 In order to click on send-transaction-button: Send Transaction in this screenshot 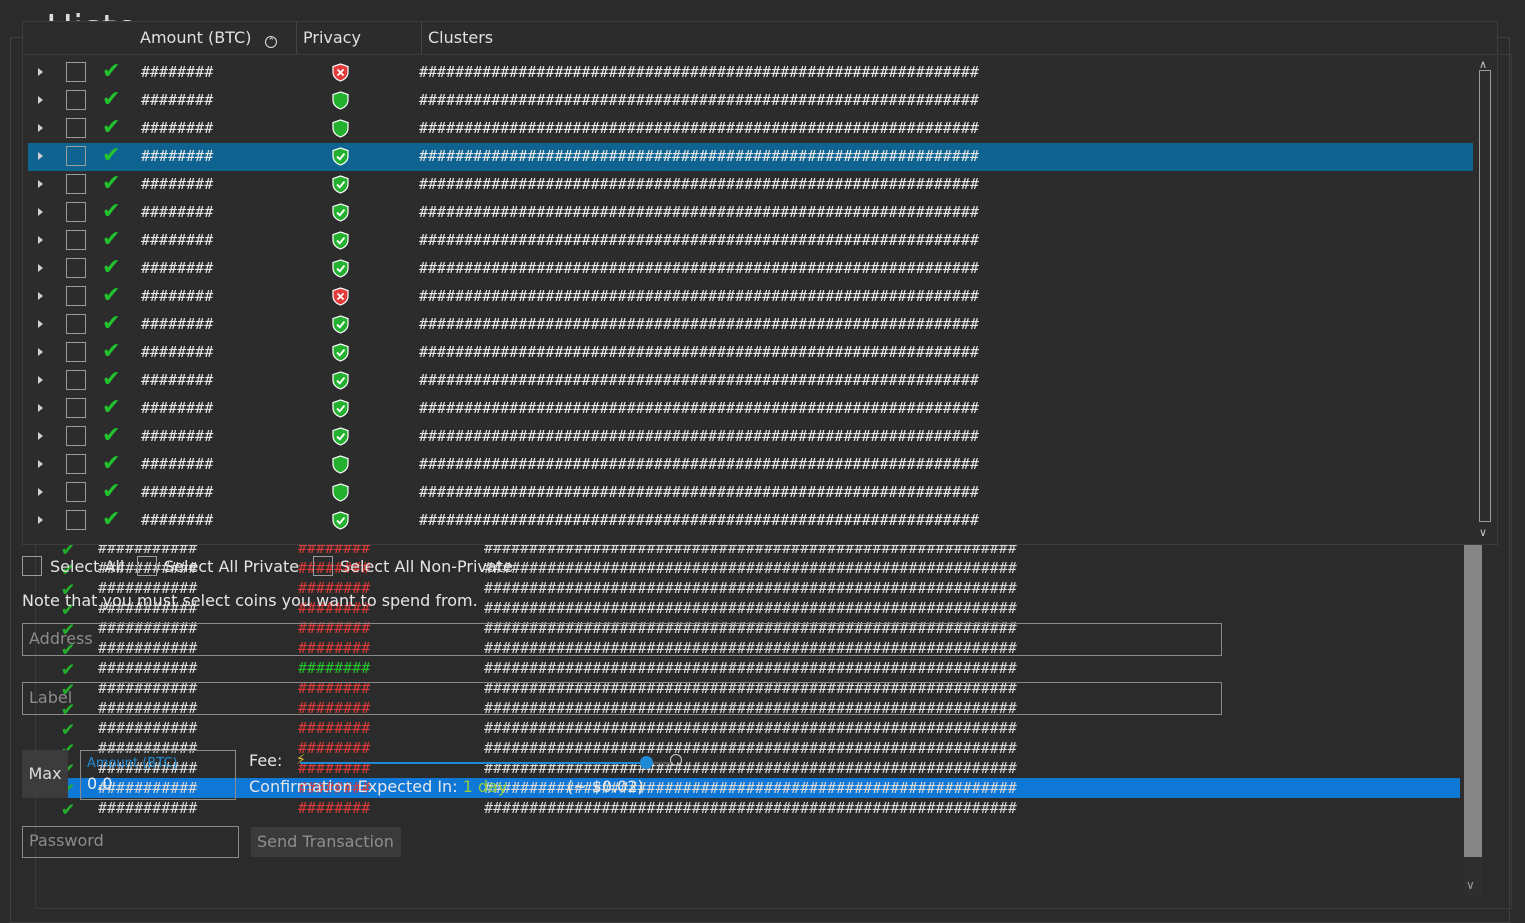, I will do `click(326, 842)`.